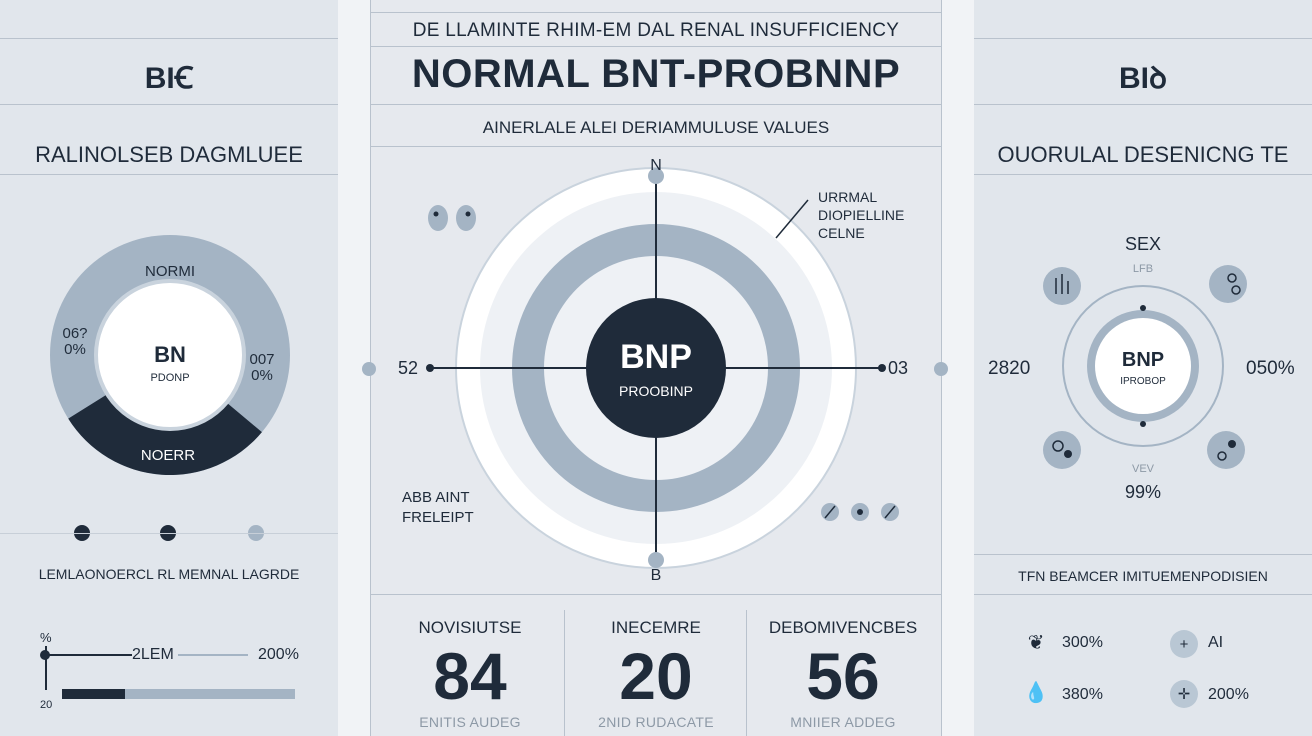 The height and width of the screenshot is (736, 1312). What do you see at coordinates (898, 368) in the screenshot?
I see `compass-east: 03` at bounding box center [898, 368].